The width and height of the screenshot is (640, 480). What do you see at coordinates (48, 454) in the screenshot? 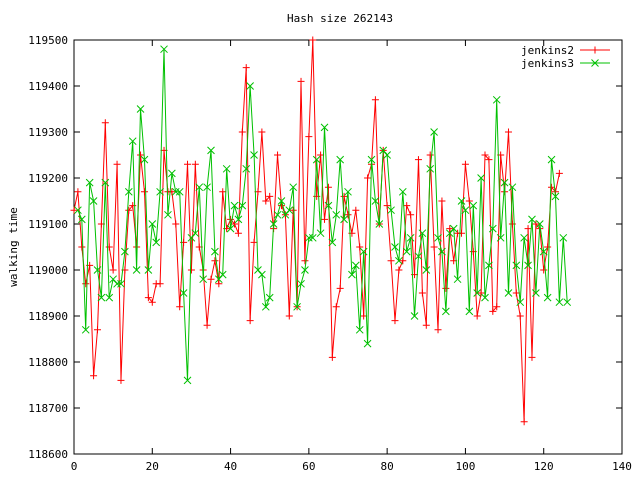
I see `y-tick-label: 118600` at bounding box center [48, 454].